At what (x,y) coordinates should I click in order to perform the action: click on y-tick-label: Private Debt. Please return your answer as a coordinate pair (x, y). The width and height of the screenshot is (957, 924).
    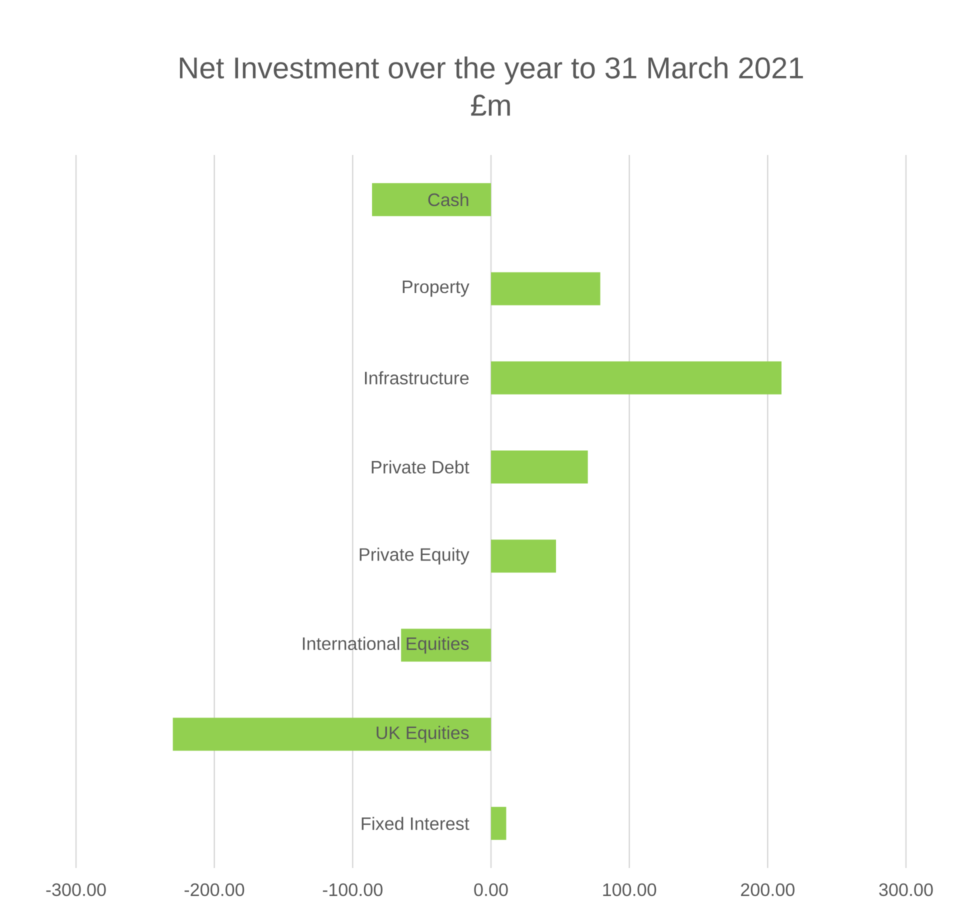
    Looking at the image, I should click on (421, 467).